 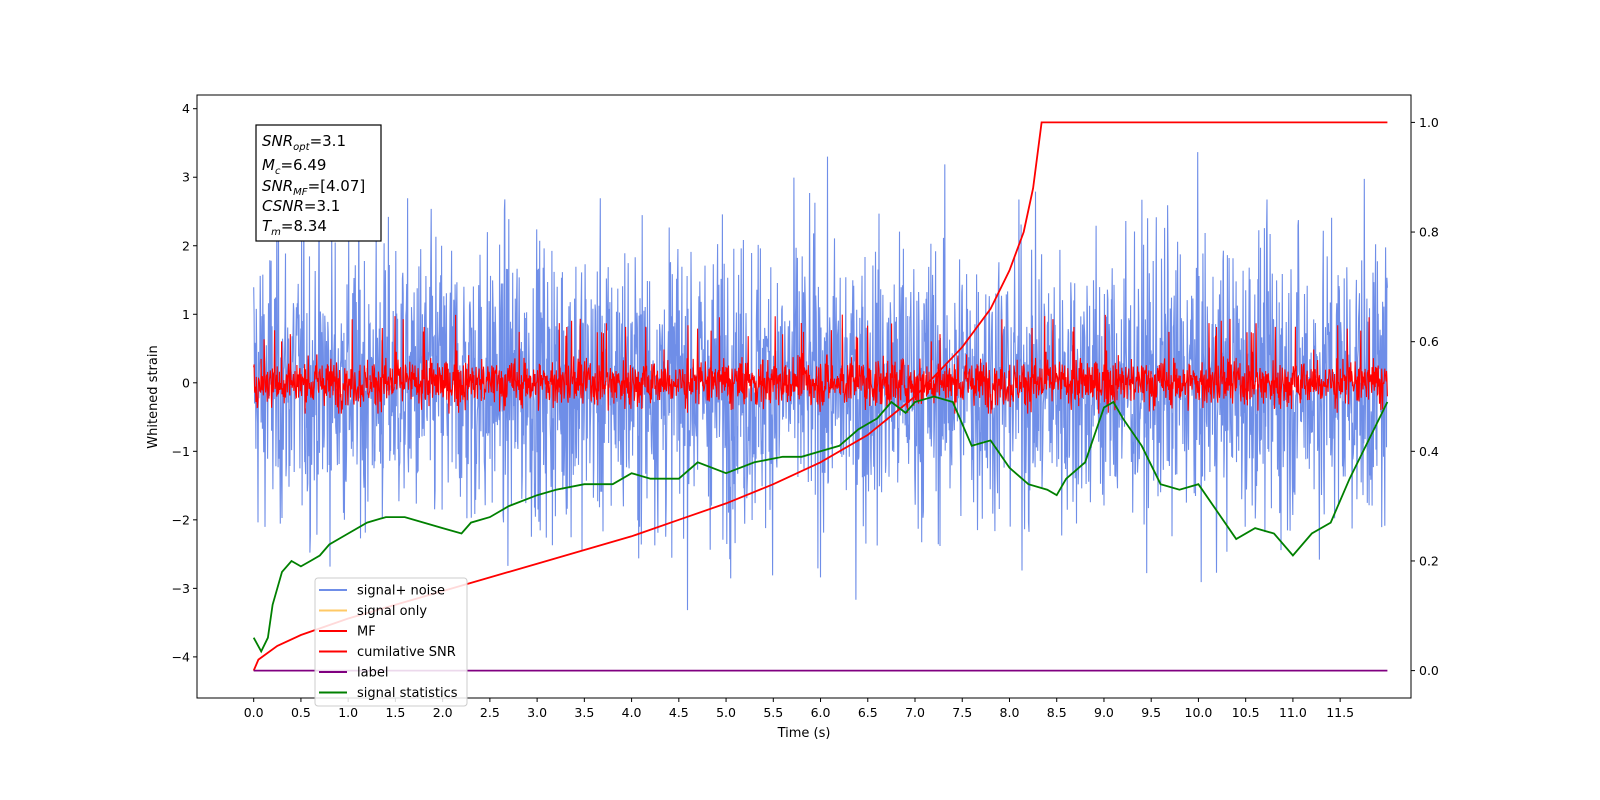 I want to click on y-tick-label: 4, so click(x=186, y=108).